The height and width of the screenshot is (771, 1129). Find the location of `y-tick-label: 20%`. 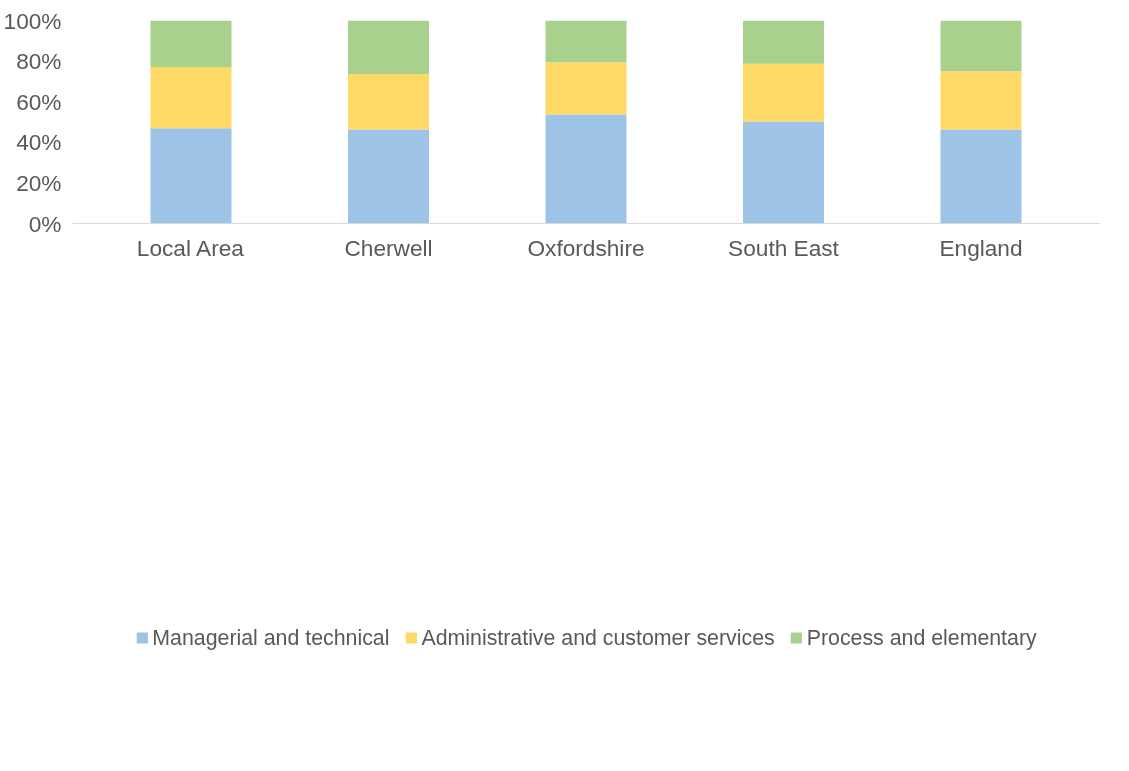

y-tick-label: 20% is located at coordinates (39, 182).